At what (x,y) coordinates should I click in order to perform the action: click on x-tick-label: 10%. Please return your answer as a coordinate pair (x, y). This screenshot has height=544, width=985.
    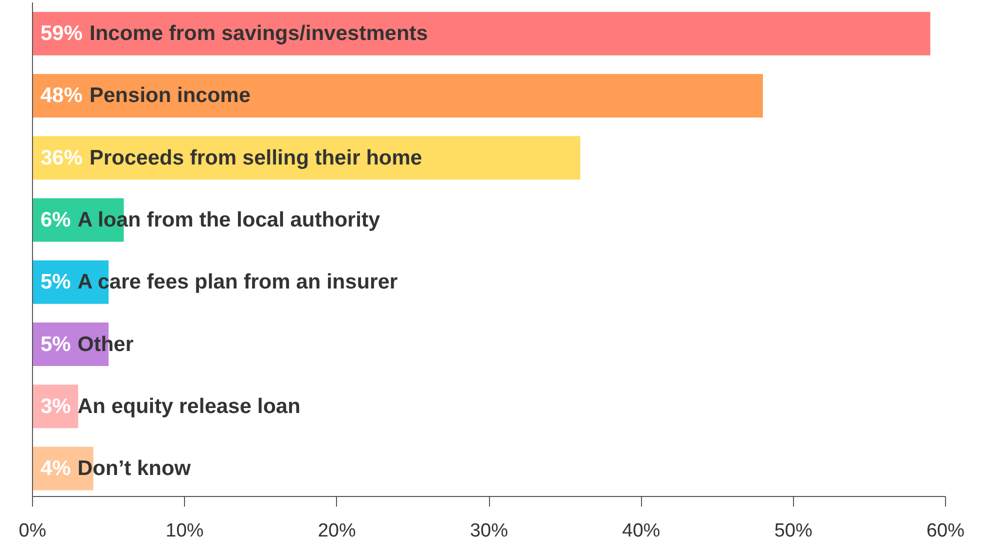
    Looking at the image, I should click on (185, 531).